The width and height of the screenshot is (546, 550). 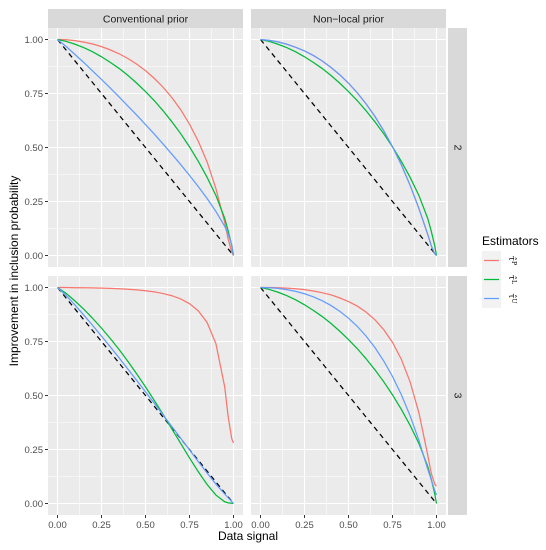 I want to click on strip-row-label: 3, so click(x=458, y=396).